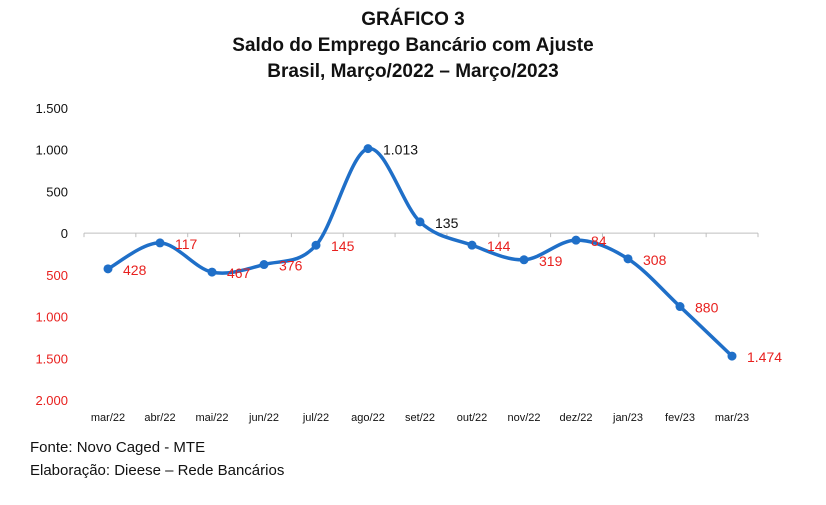  What do you see at coordinates (599, 241) in the screenshot?
I see `data-label: 84` at bounding box center [599, 241].